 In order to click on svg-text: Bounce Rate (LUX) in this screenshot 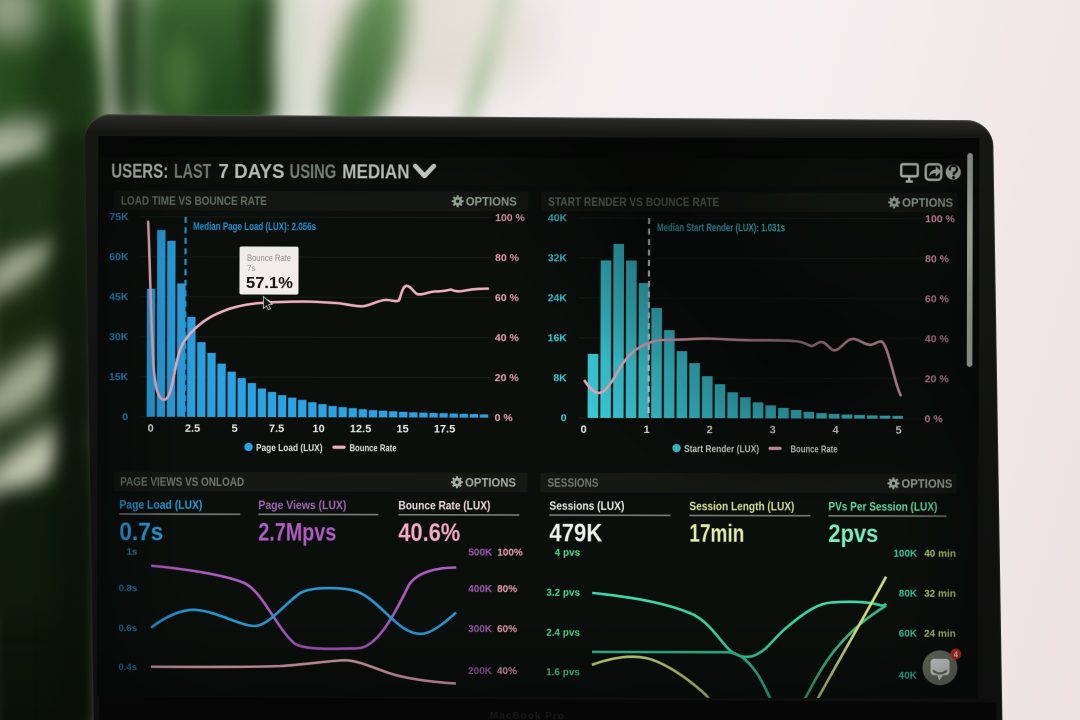, I will do `click(444, 506)`.